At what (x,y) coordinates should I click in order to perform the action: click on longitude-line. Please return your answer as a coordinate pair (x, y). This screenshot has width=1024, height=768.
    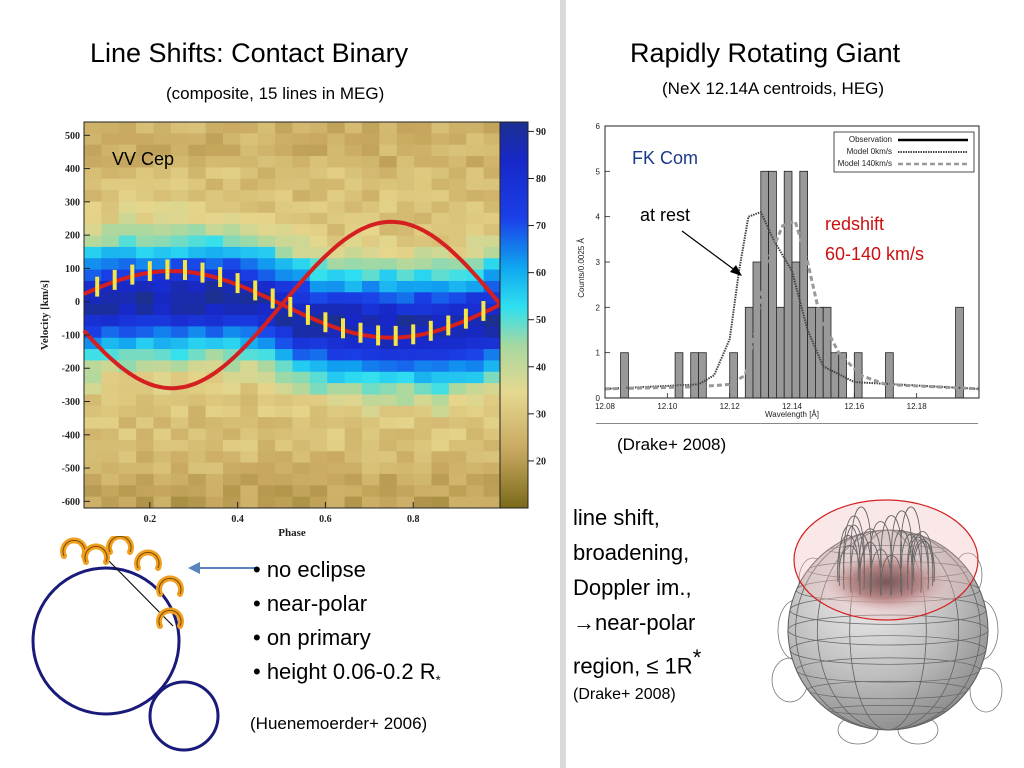
    Looking at the image, I should click on (888, 630).